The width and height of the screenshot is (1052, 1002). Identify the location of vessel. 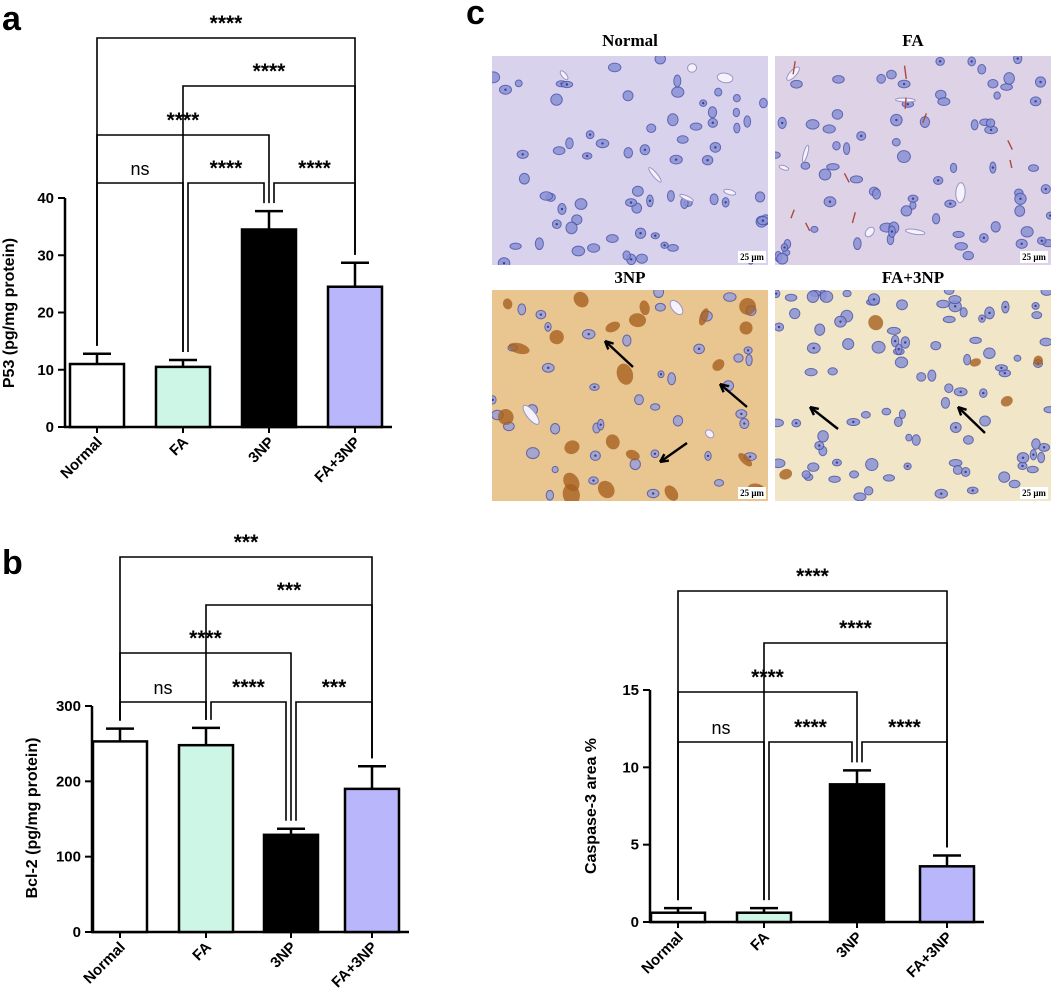
(655, 175).